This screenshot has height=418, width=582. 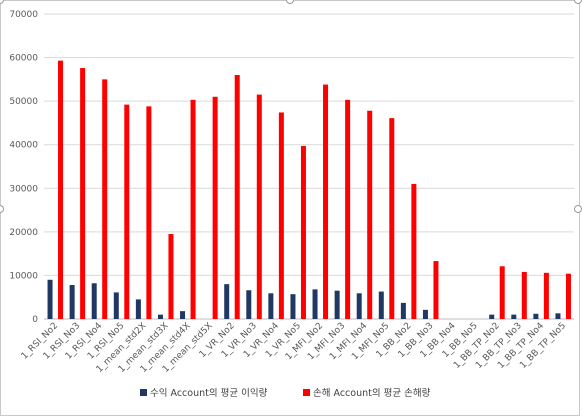 I want to click on legend-label-profit: 수익 Account의 평균 이익량, so click(x=209, y=393).